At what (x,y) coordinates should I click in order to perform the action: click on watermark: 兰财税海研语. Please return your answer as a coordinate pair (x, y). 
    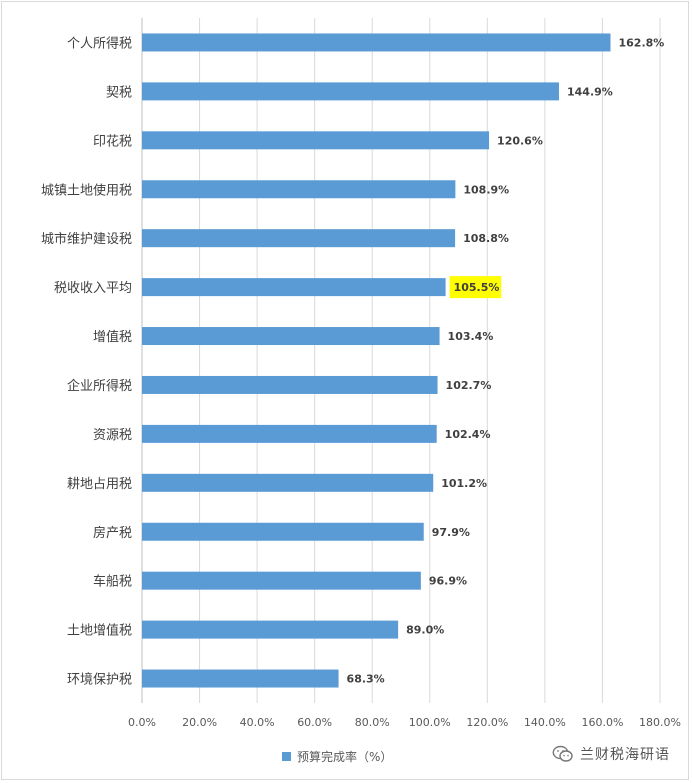
    Looking at the image, I should click on (611, 754).